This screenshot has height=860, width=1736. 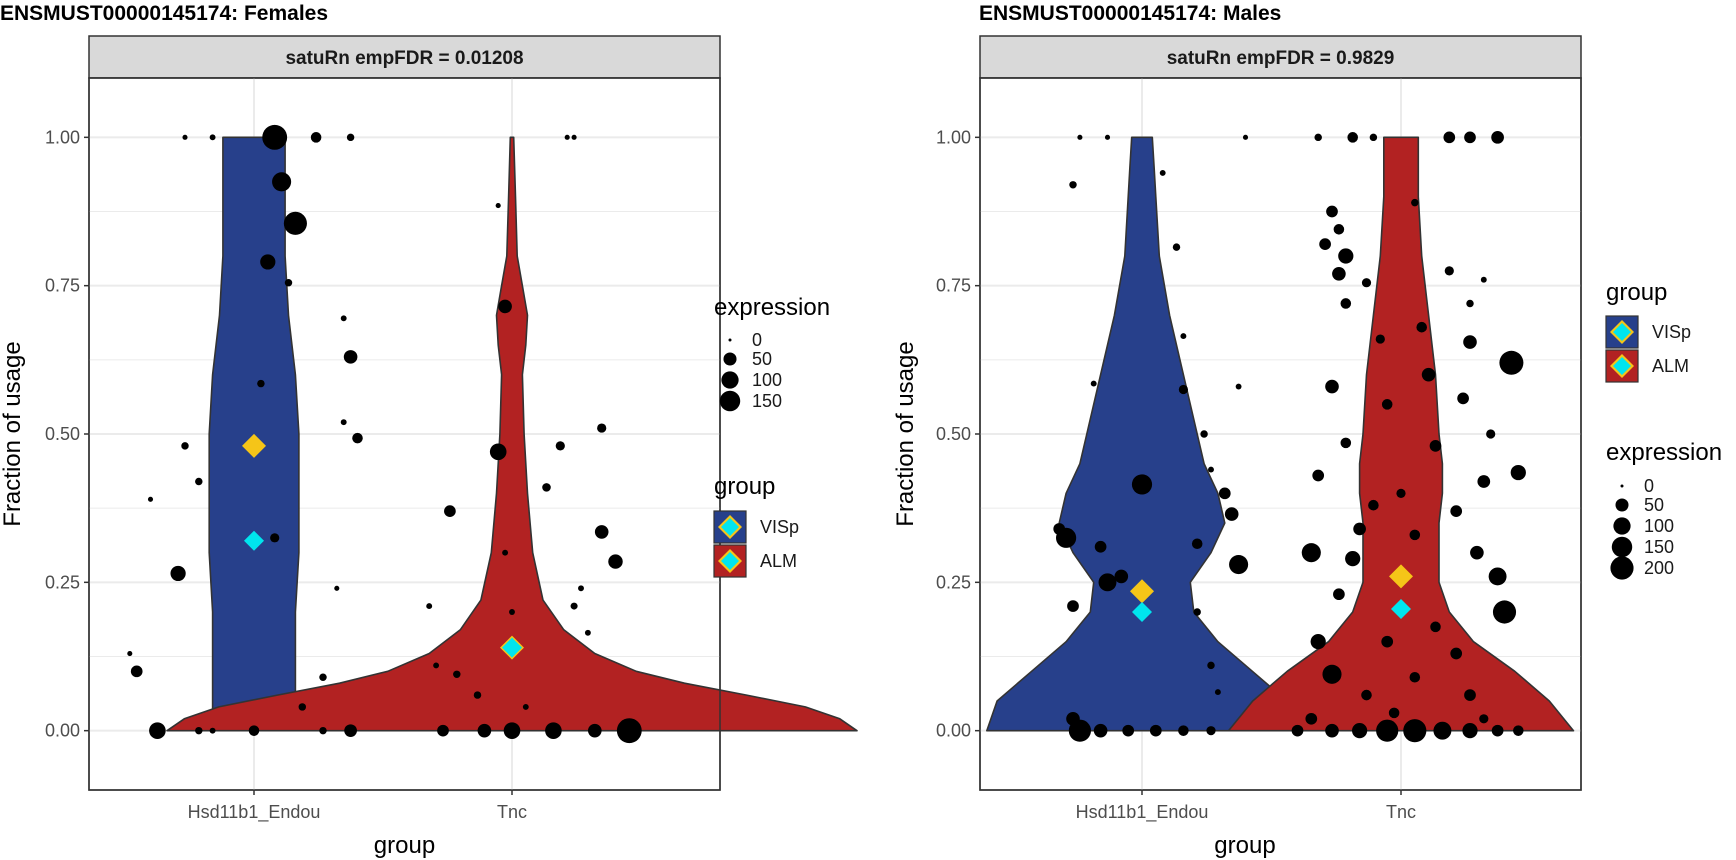 What do you see at coordinates (512, 647) in the screenshot?
I see `median-marker` at bounding box center [512, 647].